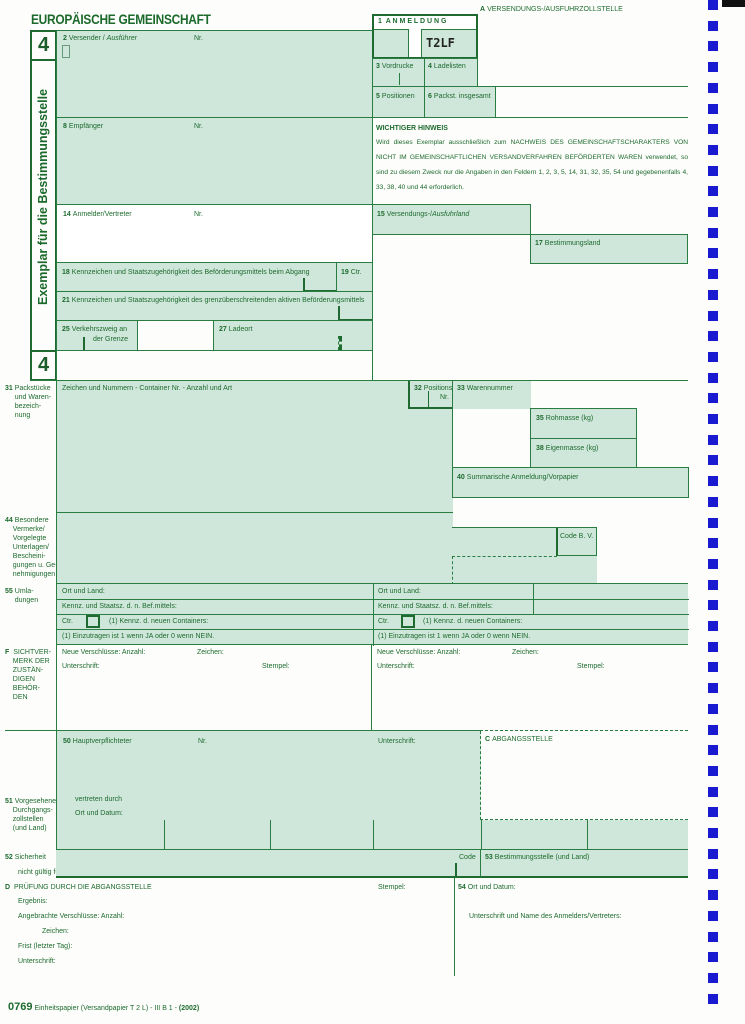 The height and width of the screenshot is (1024, 745). I want to click on field-21-subfield, so click(355, 313).